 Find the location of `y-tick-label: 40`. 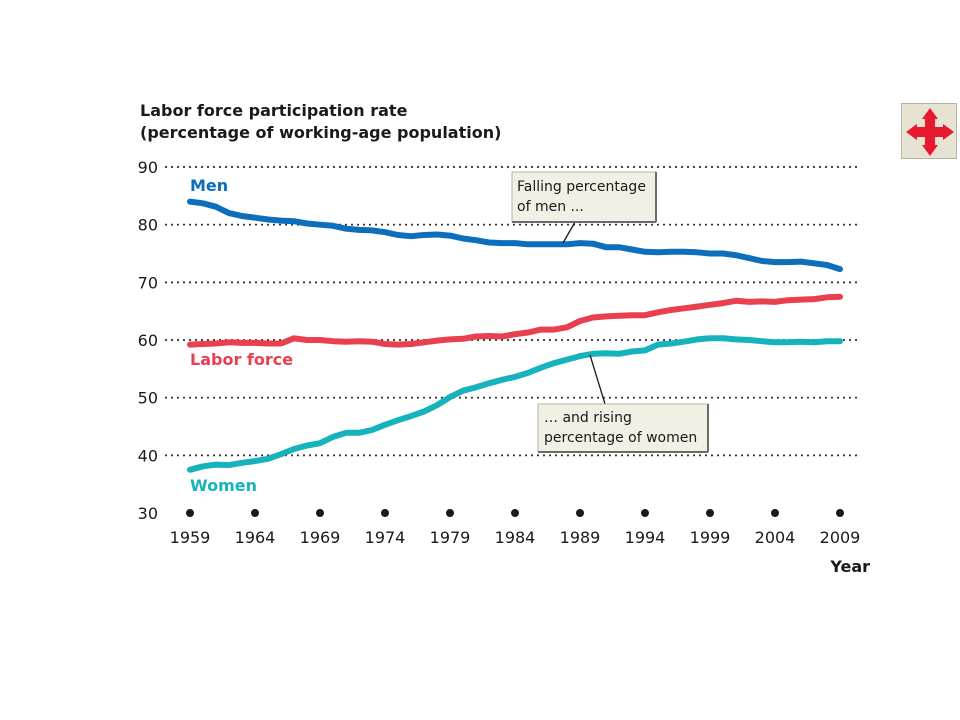

y-tick-label: 40 is located at coordinates (148, 455).